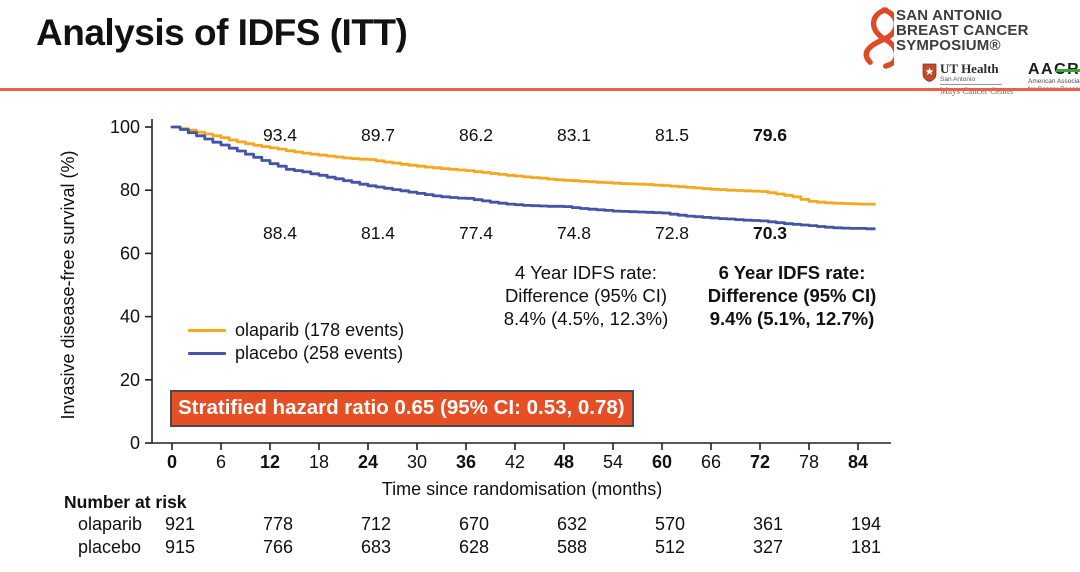  What do you see at coordinates (522, 489) in the screenshot?
I see `x-axis-title: Time since randomisation (months)` at bounding box center [522, 489].